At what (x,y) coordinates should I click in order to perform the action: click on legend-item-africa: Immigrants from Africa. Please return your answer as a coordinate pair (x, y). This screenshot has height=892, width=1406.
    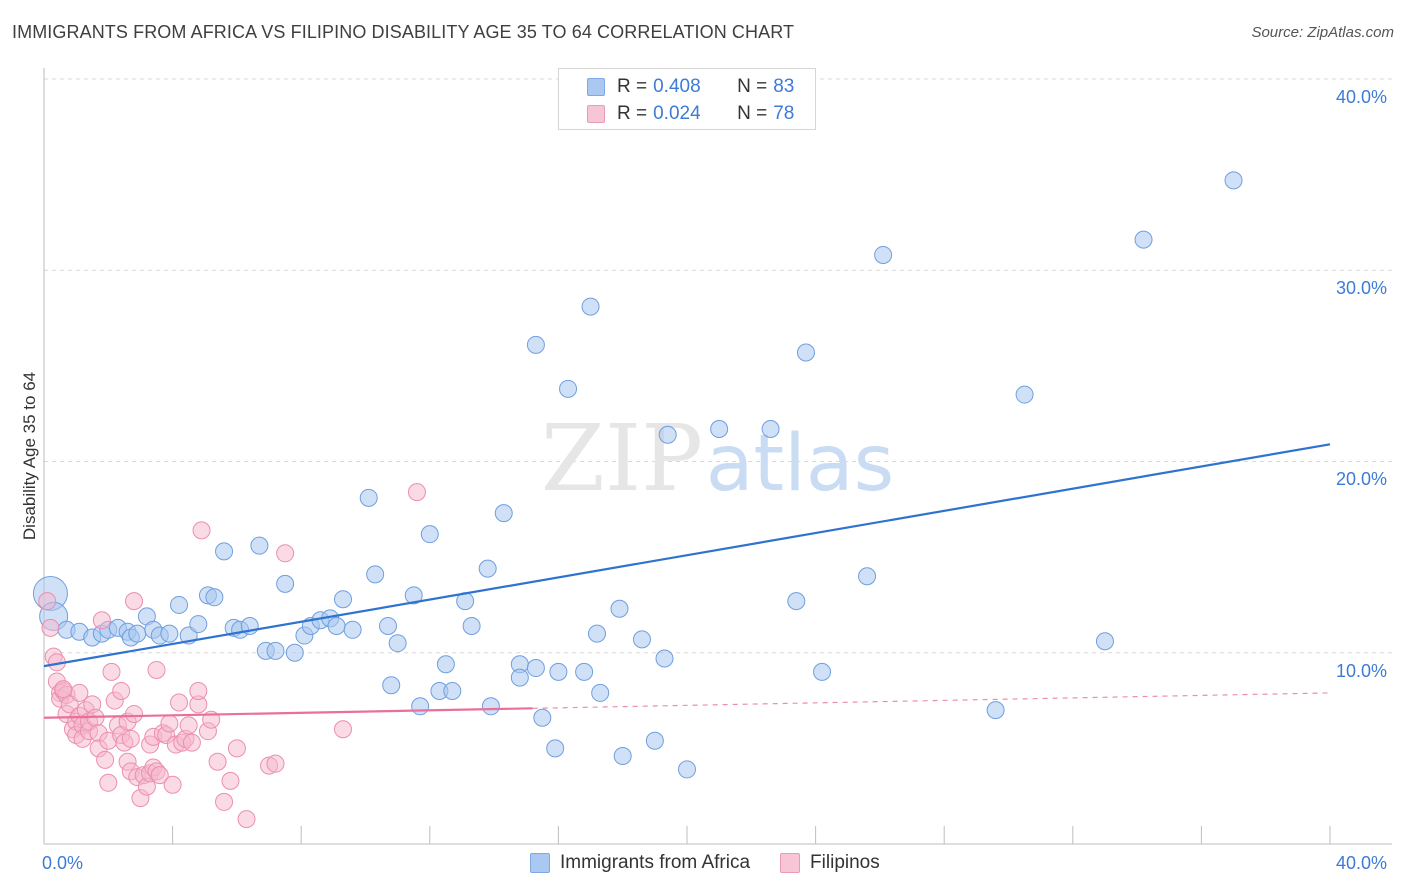
    Looking at the image, I should click on (640, 863).